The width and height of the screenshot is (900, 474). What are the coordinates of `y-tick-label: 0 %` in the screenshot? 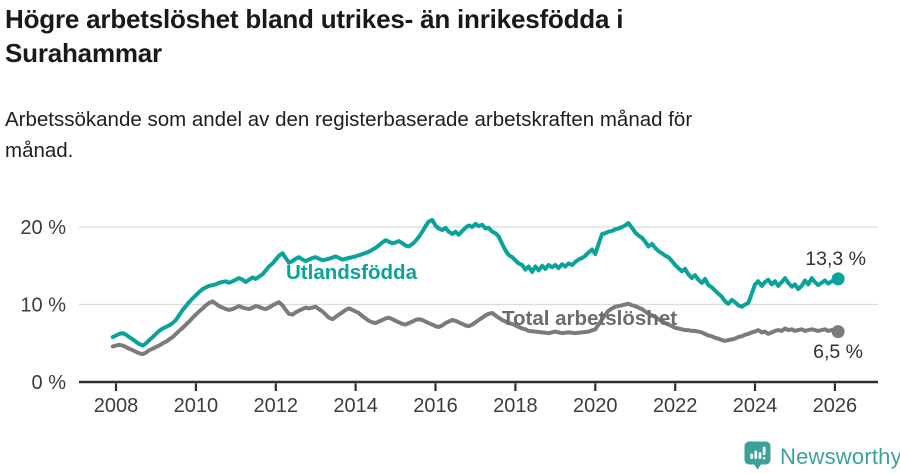 It's located at (49, 383).